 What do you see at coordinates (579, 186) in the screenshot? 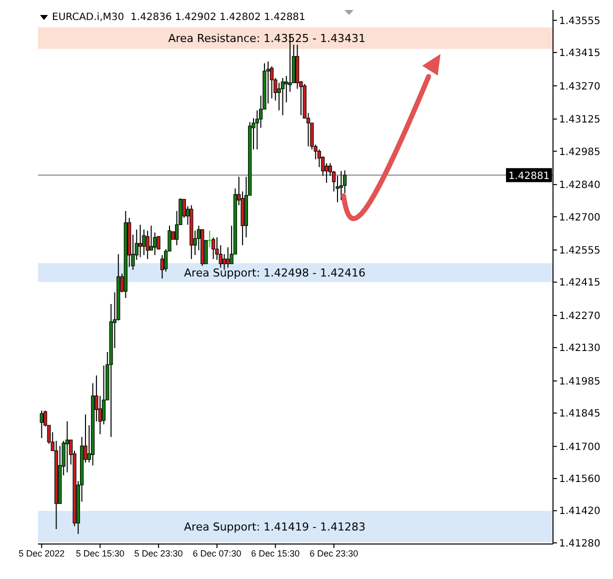
I see `y-tick-label: 1.42840` at bounding box center [579, 186].